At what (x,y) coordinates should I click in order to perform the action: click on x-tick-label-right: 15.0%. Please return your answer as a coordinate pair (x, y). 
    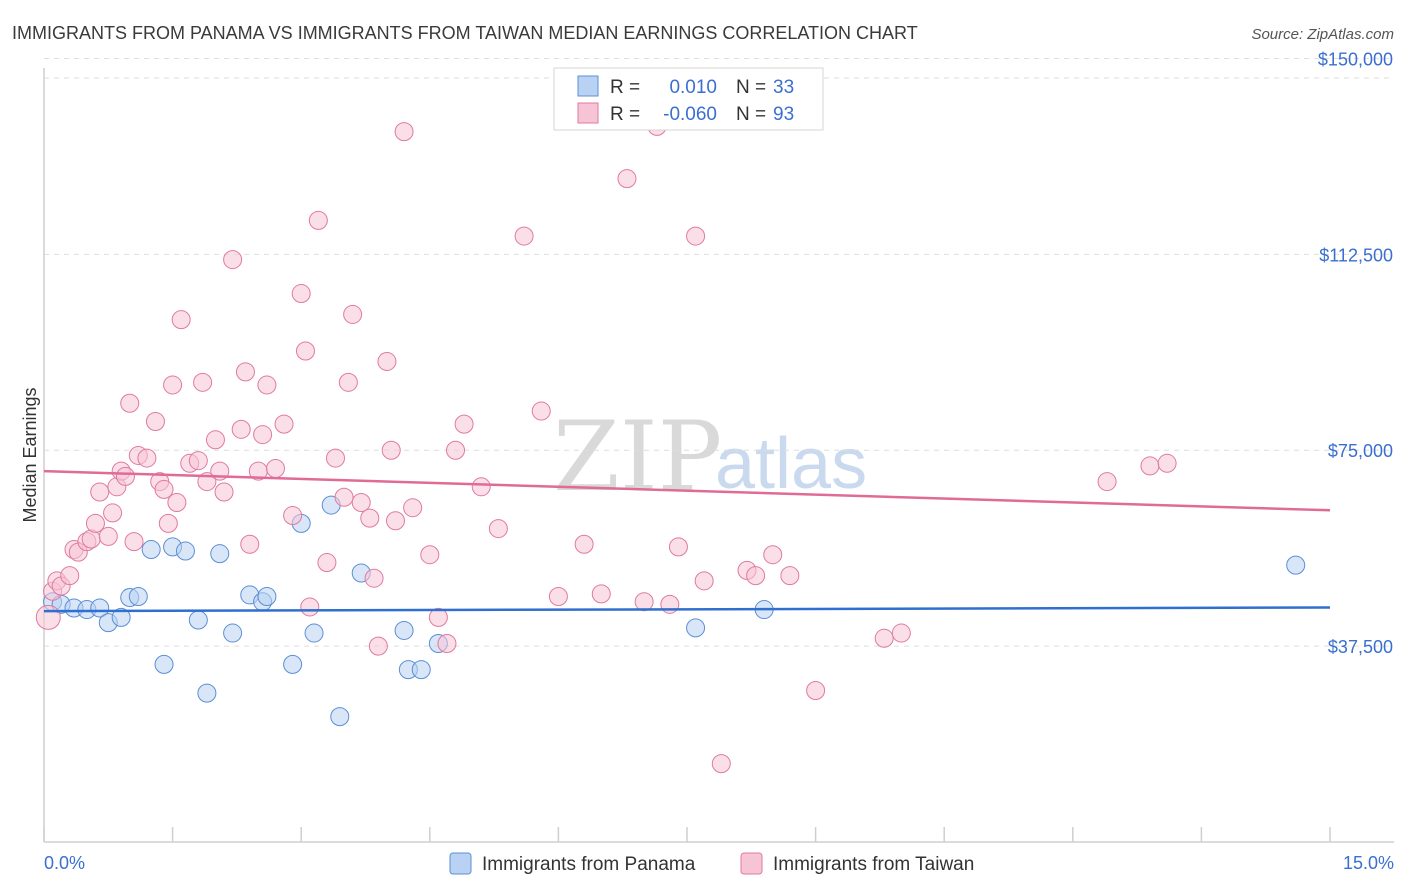
    Looking at the image, I should click on (1368, 863).